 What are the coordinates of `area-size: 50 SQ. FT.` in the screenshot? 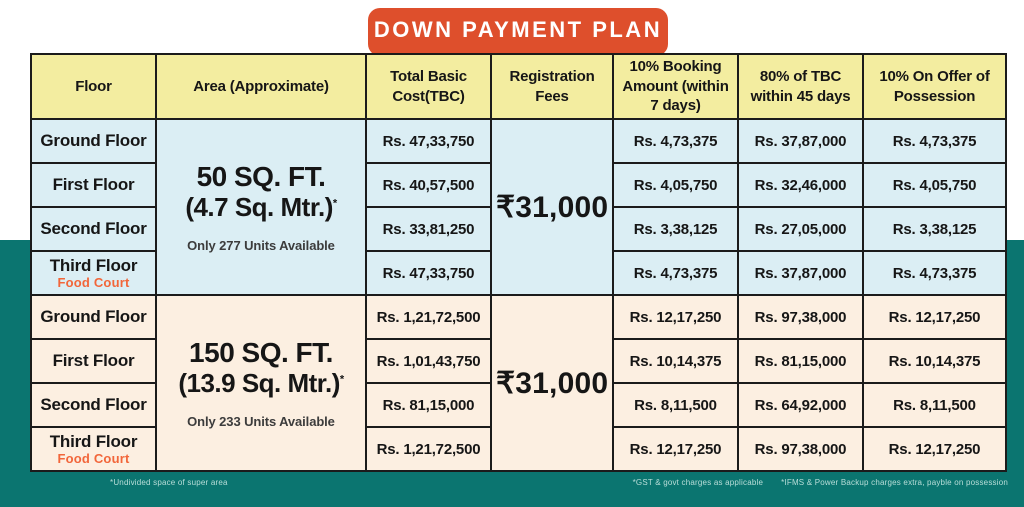 It's located at (261, 177).